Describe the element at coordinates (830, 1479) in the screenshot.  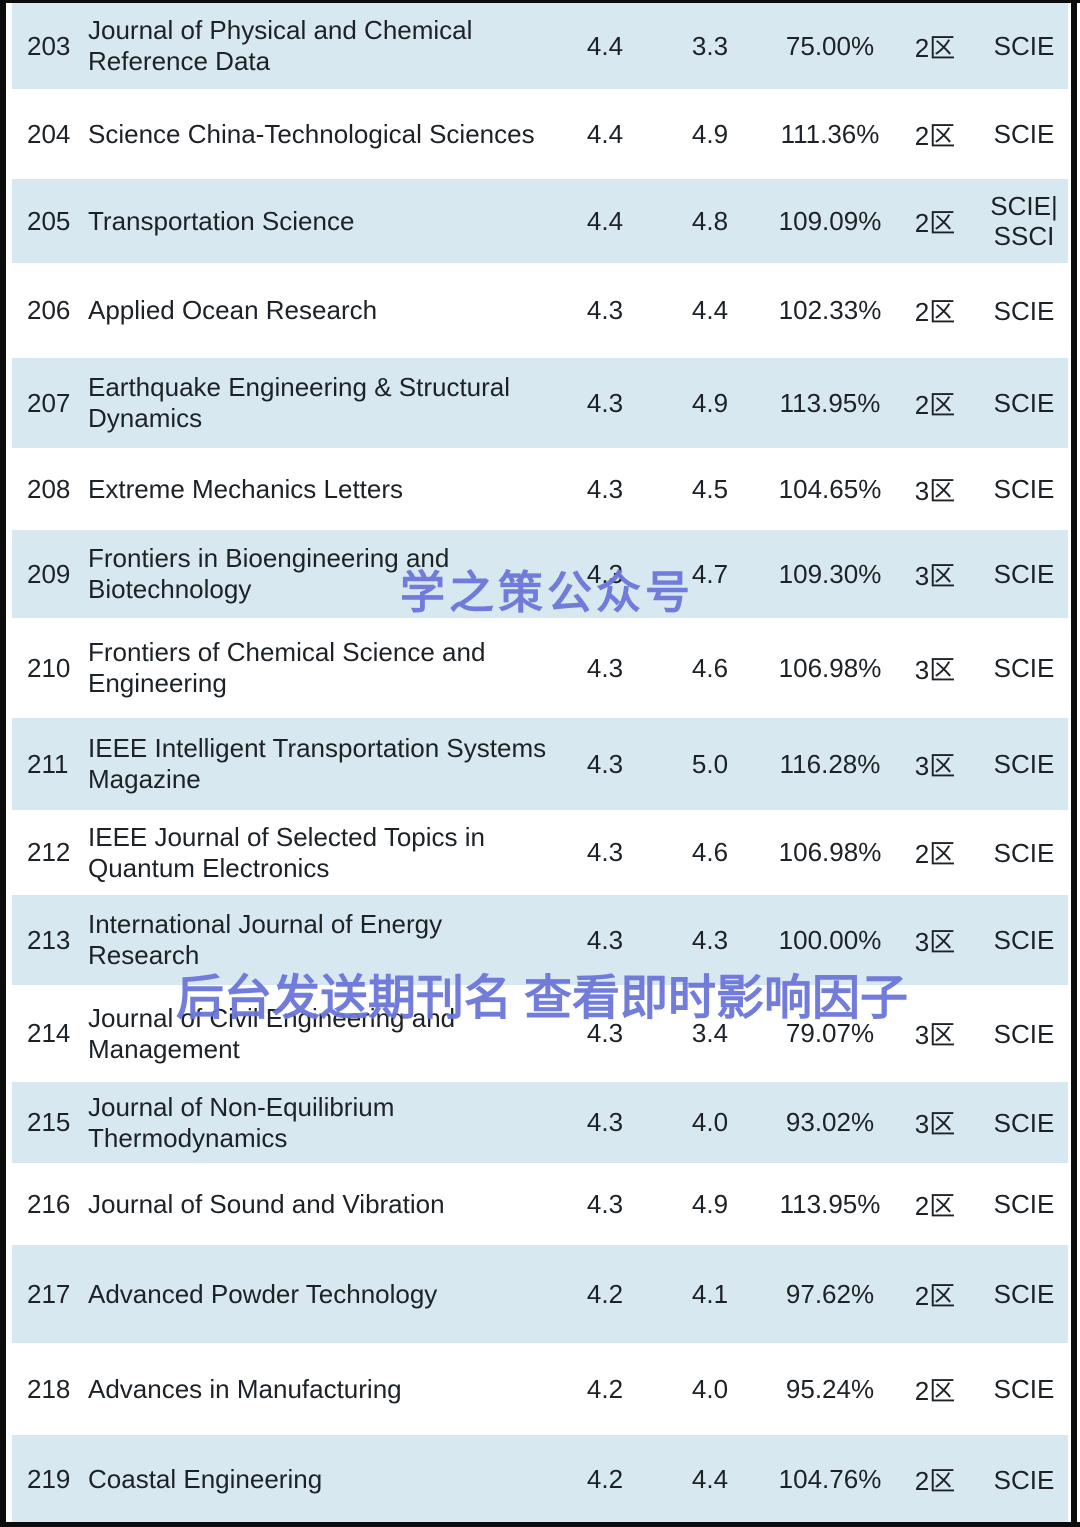
I see `percentage-cell: 104.76%` at that location.